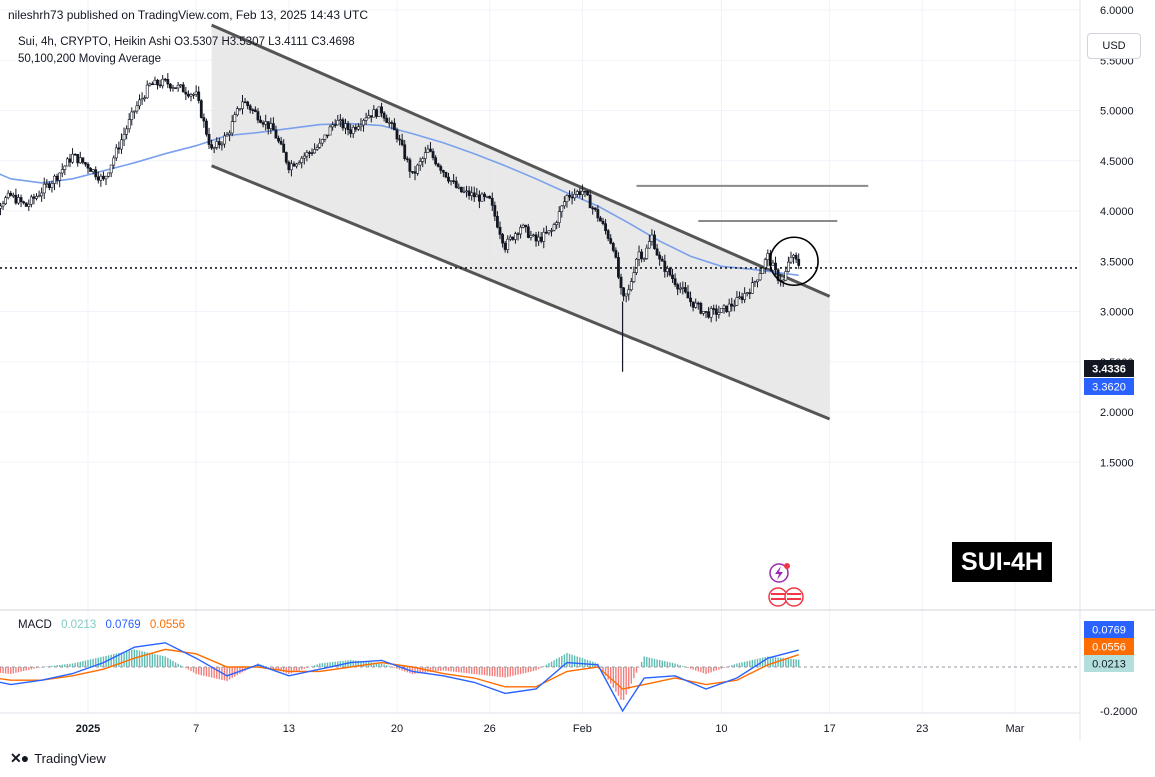 Image resolution: width=1155 pixels, height=777 pixels. Describe the element at coordinates (786, 597) in the screenshot. I see `us-flag-event-icon` at that location.